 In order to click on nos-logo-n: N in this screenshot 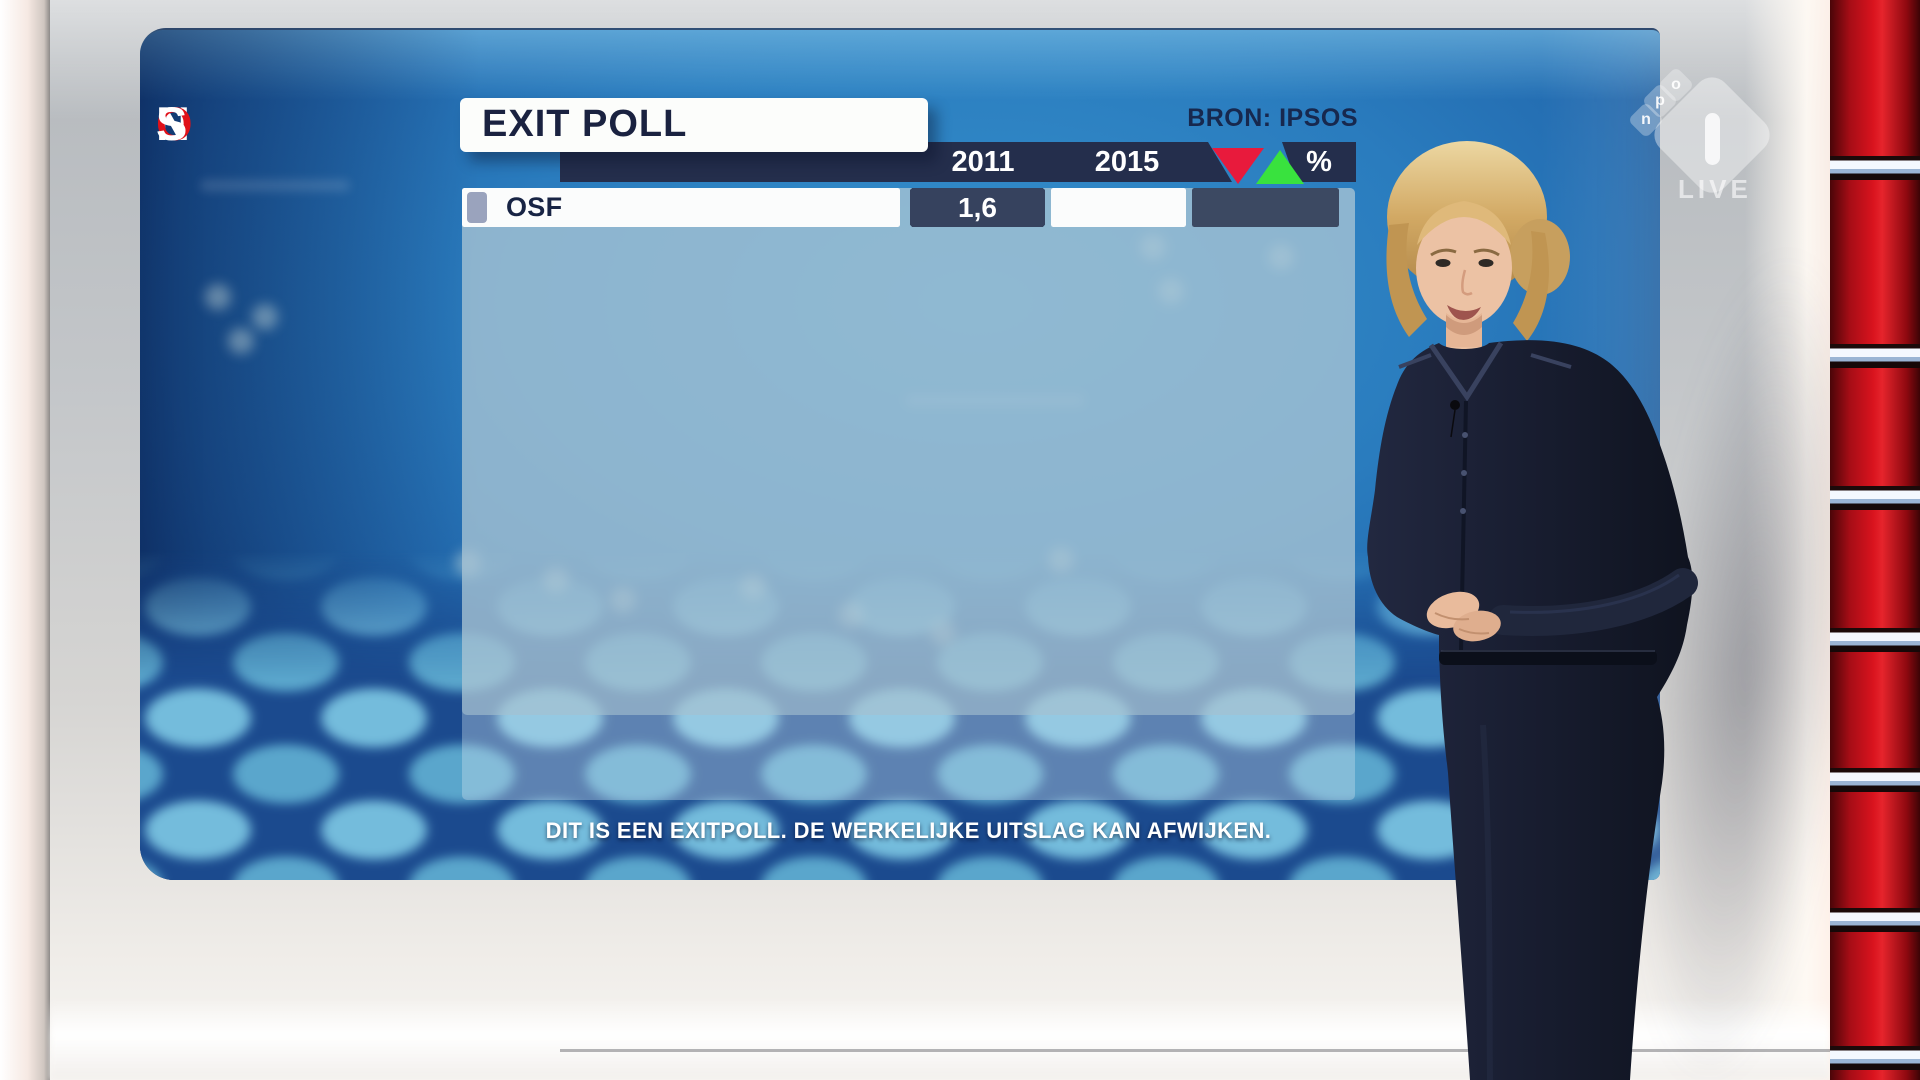, I will do `click(174, 123)`.